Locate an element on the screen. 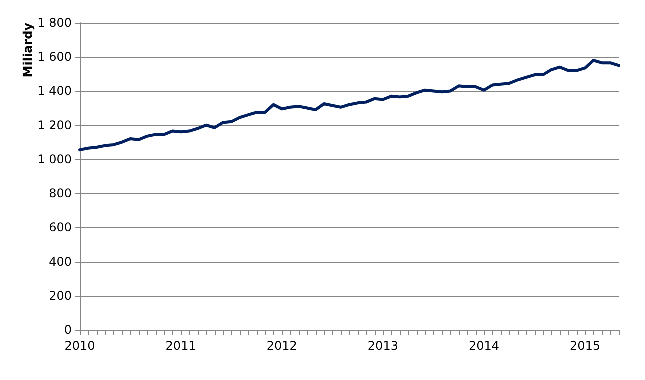 Image resolution: width=645 pixels, height=380 pixels. x-tick-label: 2010 is located at coordinates (80, 346).